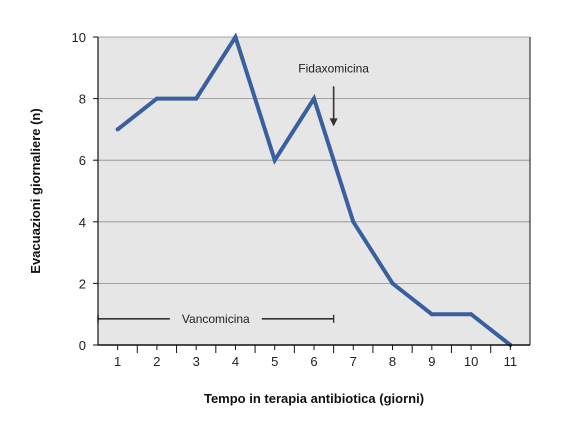  Describe the element at coordinates (82, 99) in the screenshot. I see `y-tick-label: 8` at that location.